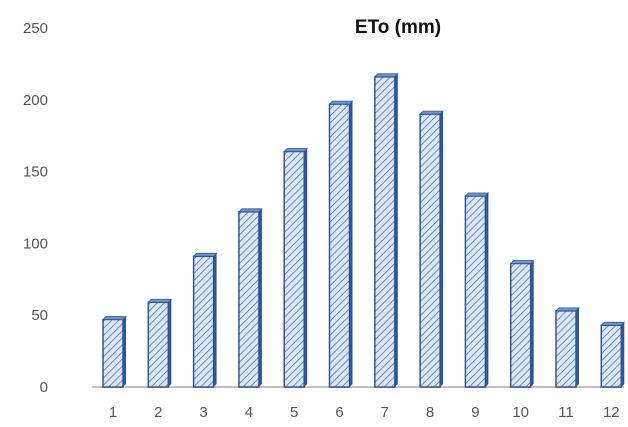 The height and width of the screenshot is (427, 628). Describe the element at coordinates (44, 387) in the screenshot. I see `y-tick-label: 0` at that location.